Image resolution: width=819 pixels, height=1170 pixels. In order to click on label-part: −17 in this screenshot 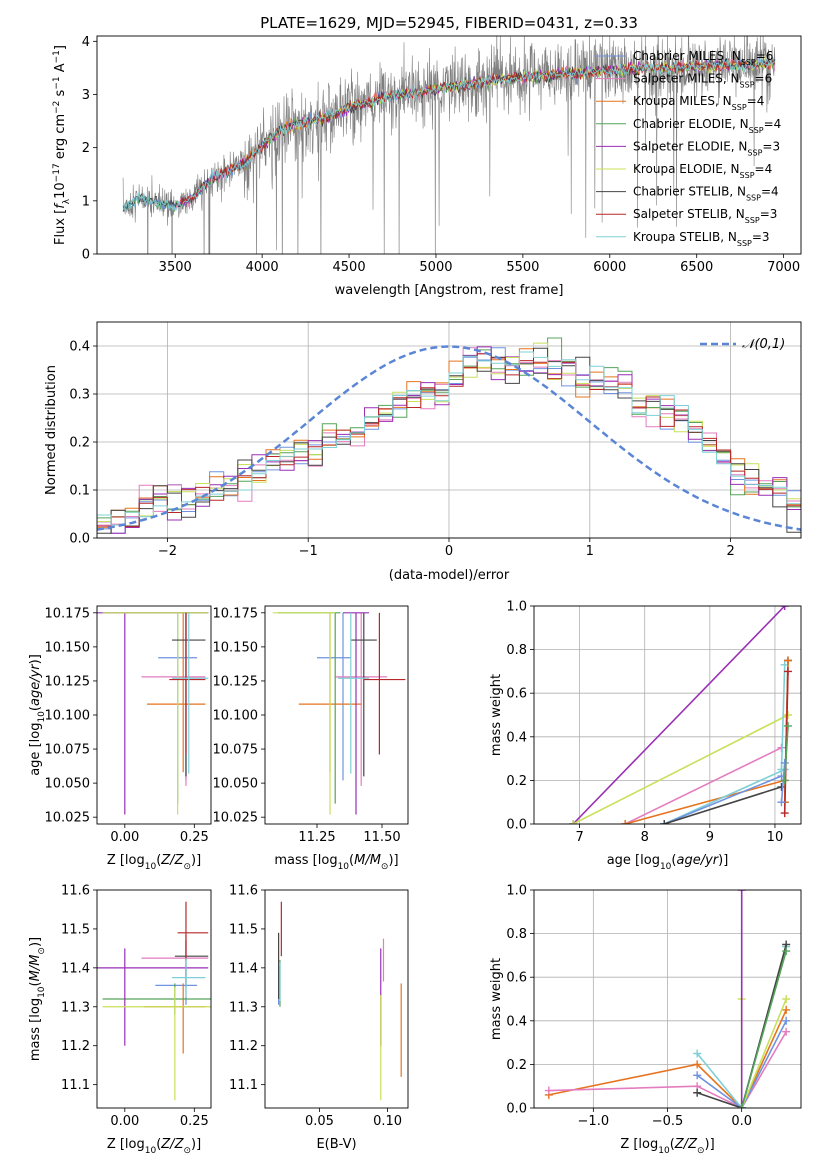, I will do `click(57, 172)`.